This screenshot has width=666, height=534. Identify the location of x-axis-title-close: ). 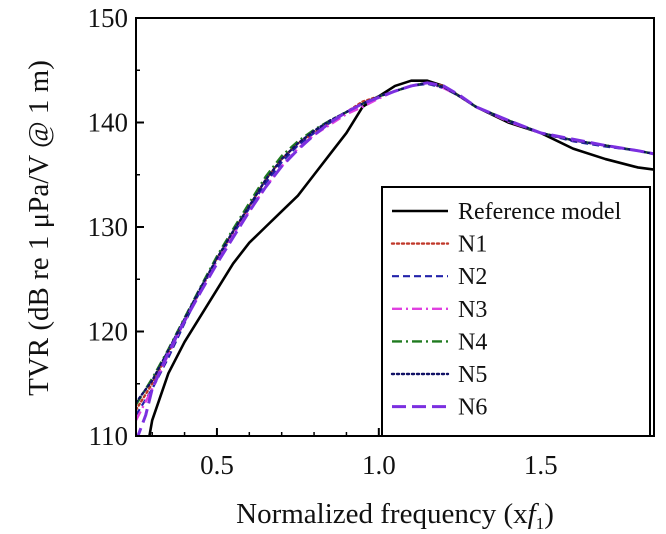
(549, 514).